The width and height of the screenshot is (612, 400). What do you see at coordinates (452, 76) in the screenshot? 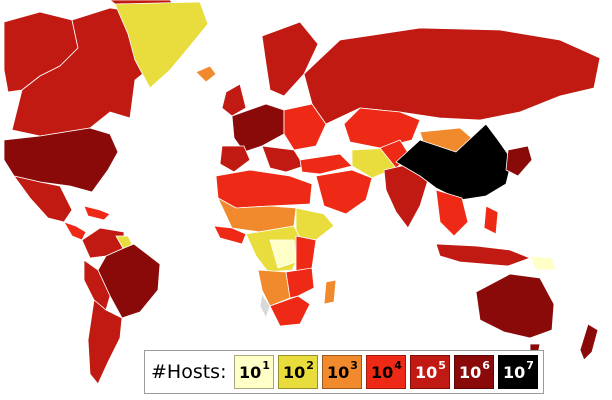
I see `region-russia` at bounding box center [452, 76].